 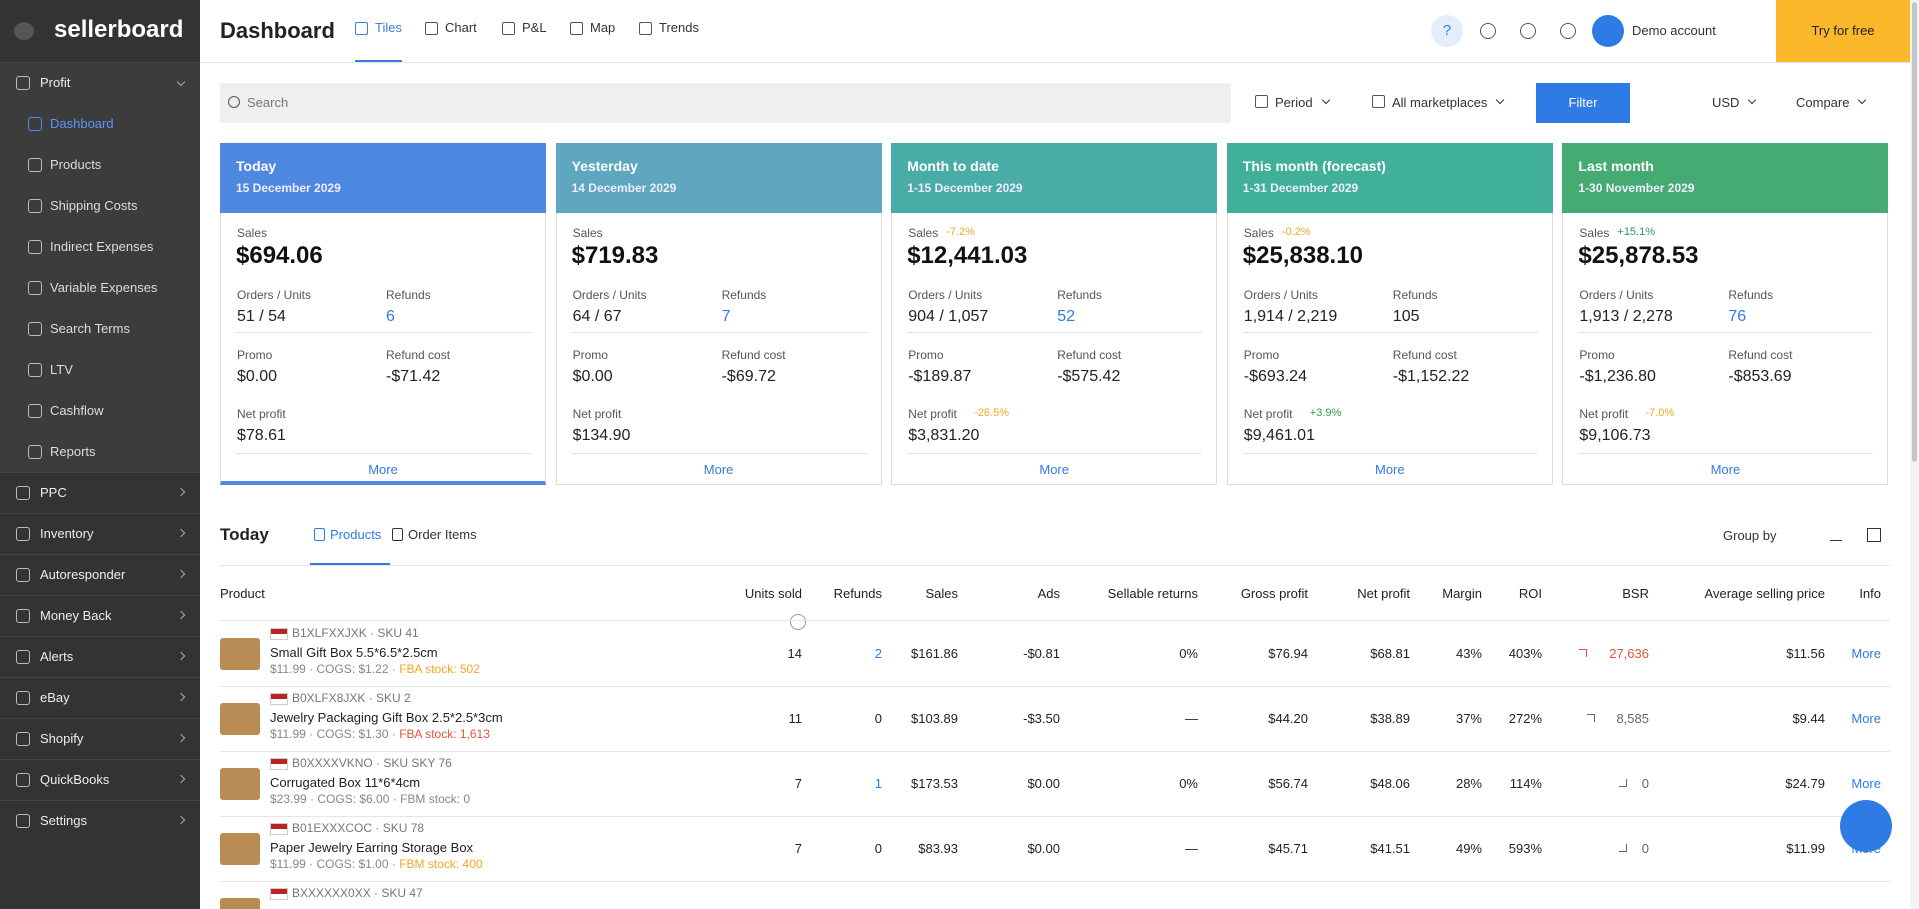 I want to click on nav-group: Settings, so click(x=100, y=820).